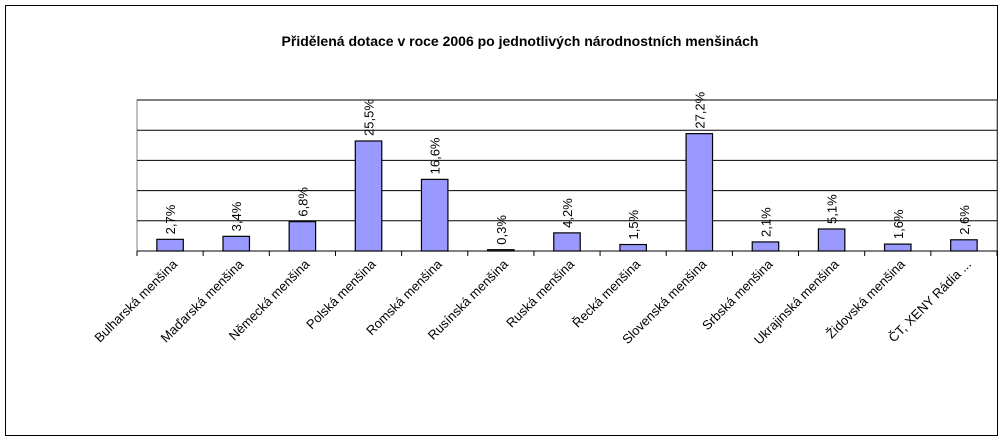 The height and width of the screenshot is (441, 1004). I want to click on value-label: 5,1%, so click(832, 209).